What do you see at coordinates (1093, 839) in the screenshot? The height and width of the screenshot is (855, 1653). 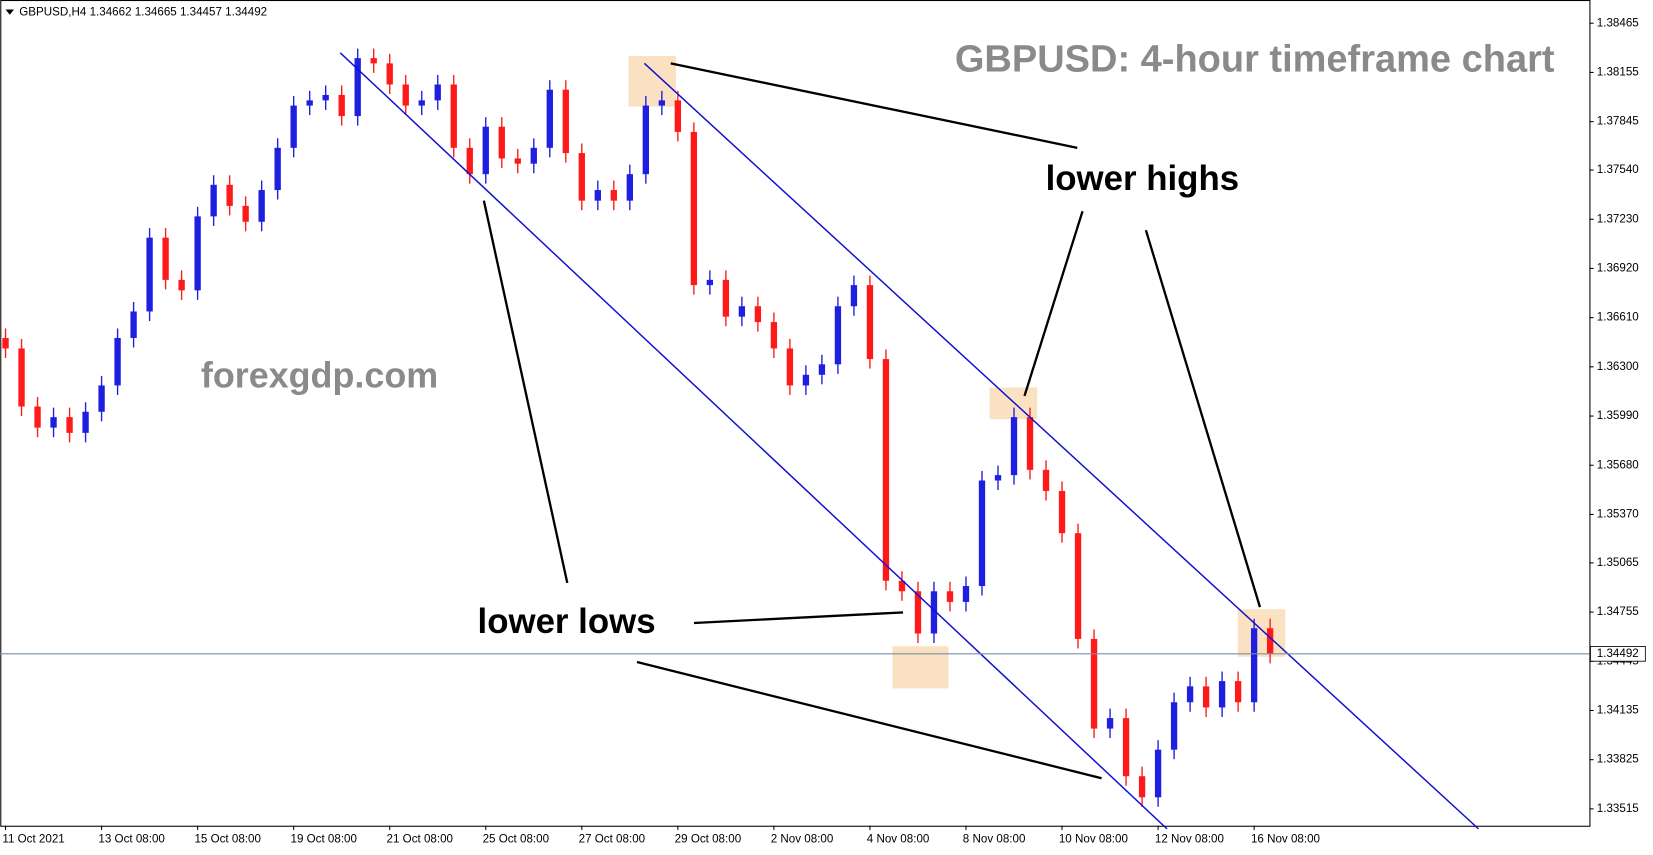 I see `x-tick-label: 10 Nov 08:00` at bounding box center [1093, 839].